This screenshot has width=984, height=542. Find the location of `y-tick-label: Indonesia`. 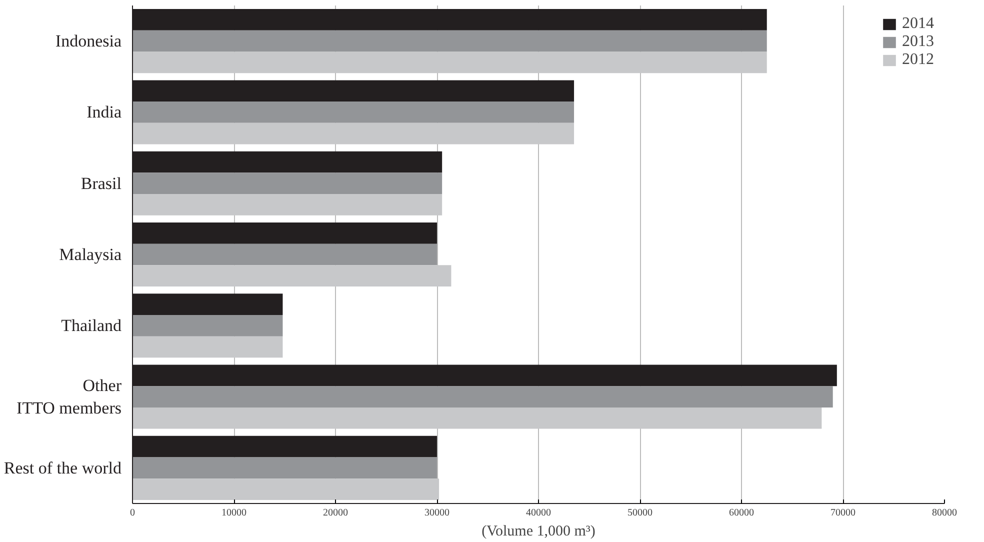

y-tick-label: Indonesia is located at coordinates (88, 41).